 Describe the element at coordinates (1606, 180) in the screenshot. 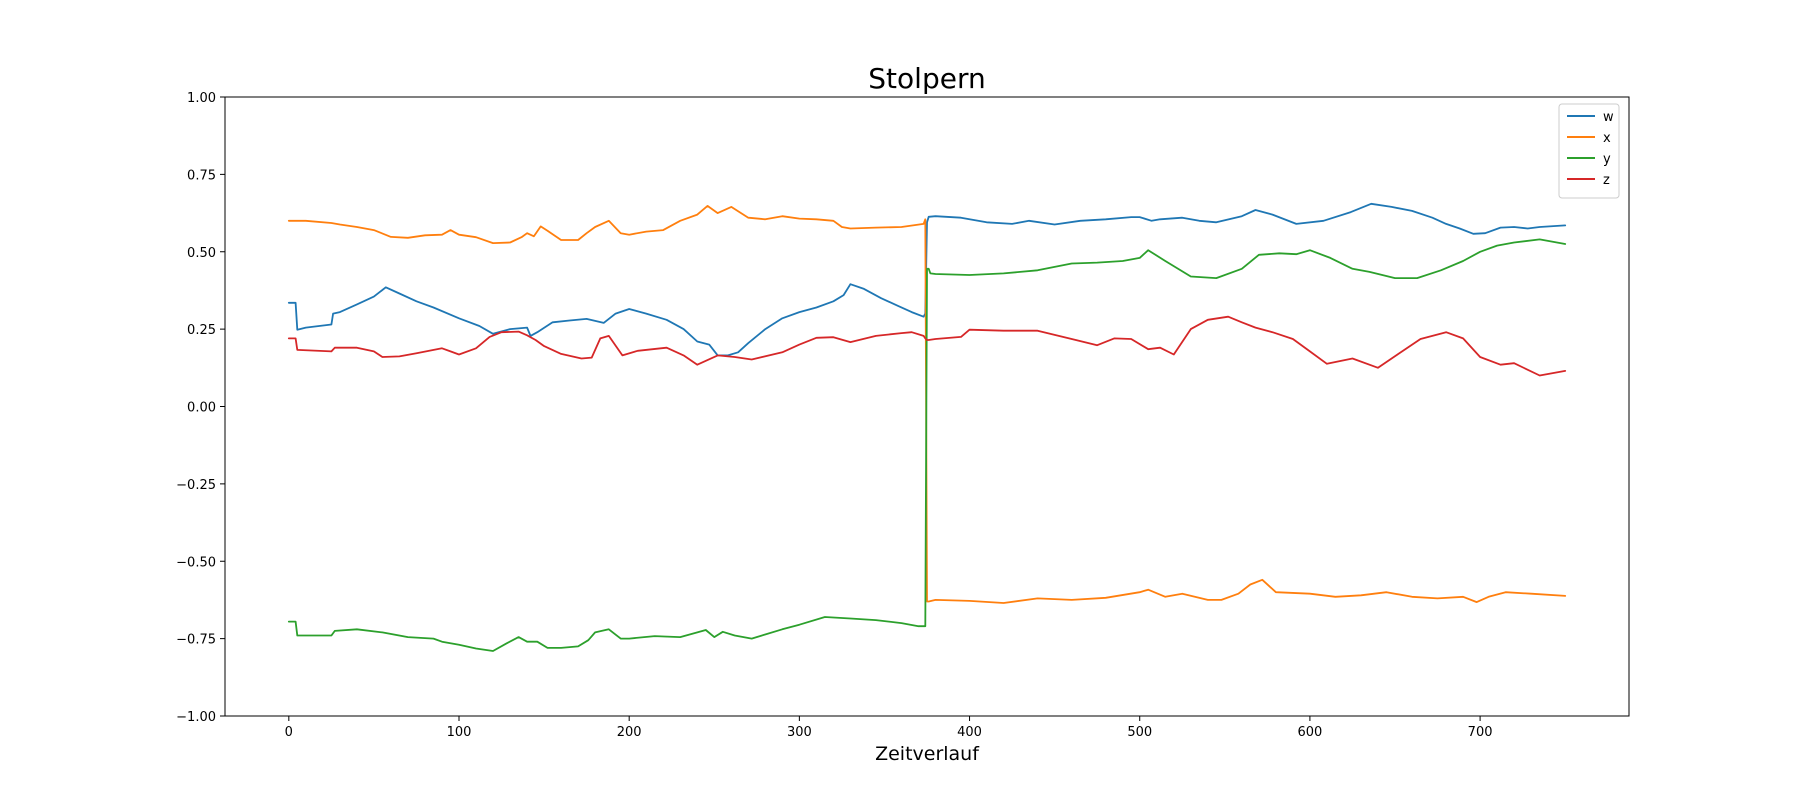

I see `legend-label-z: z` at that location.